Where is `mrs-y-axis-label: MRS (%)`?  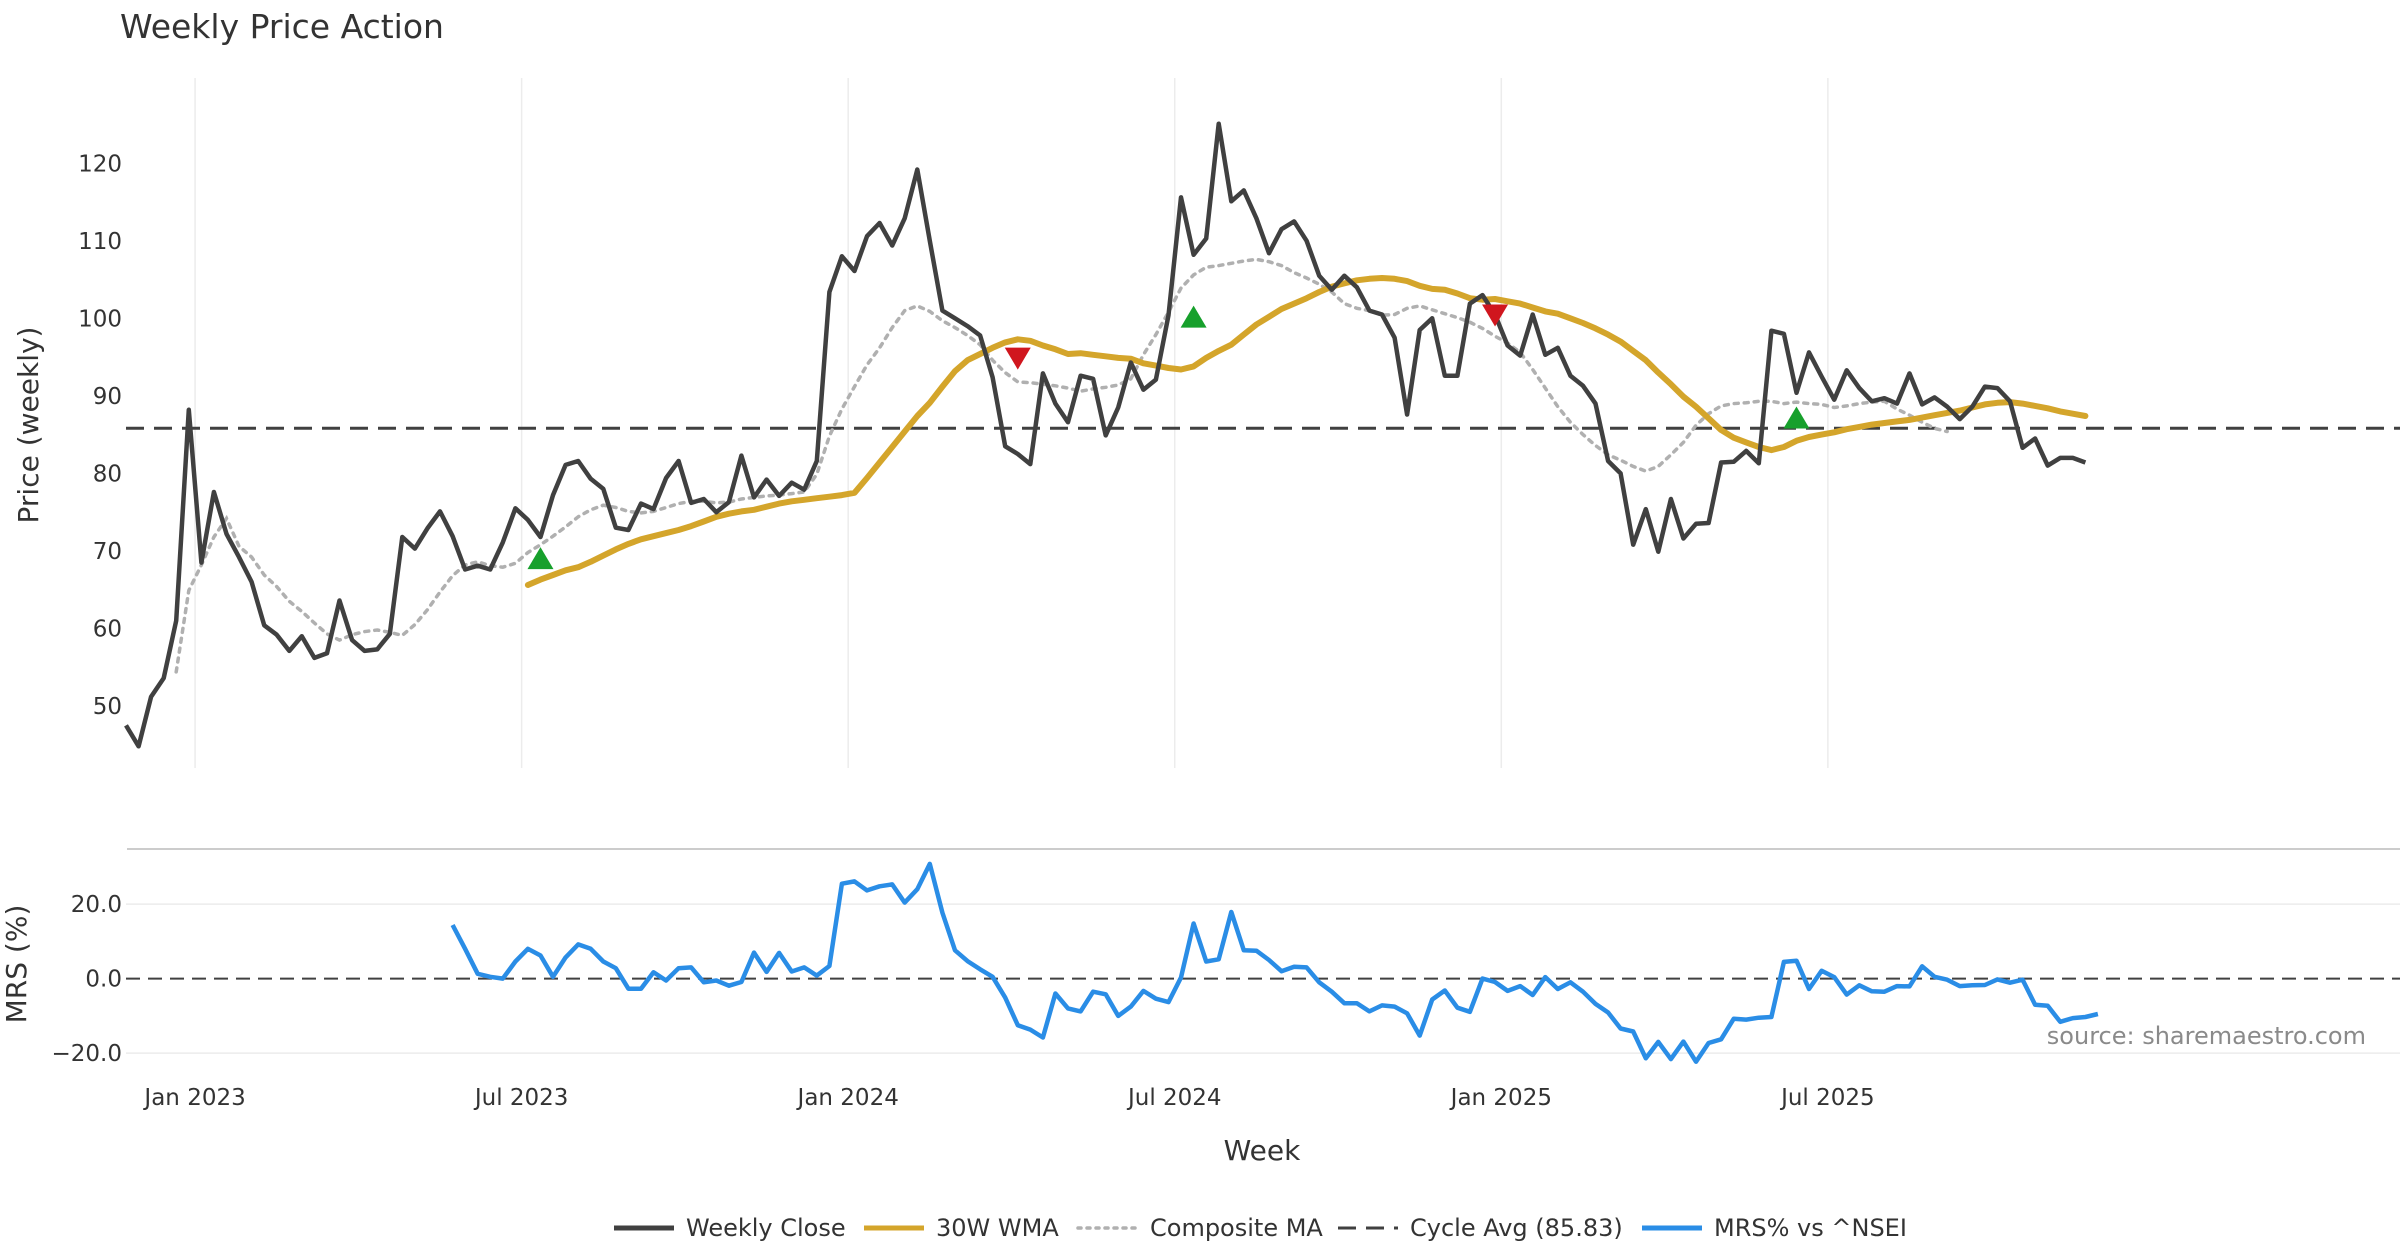 mrs-y-axis-label: MRS (%) is located at coordinates (16, 964).